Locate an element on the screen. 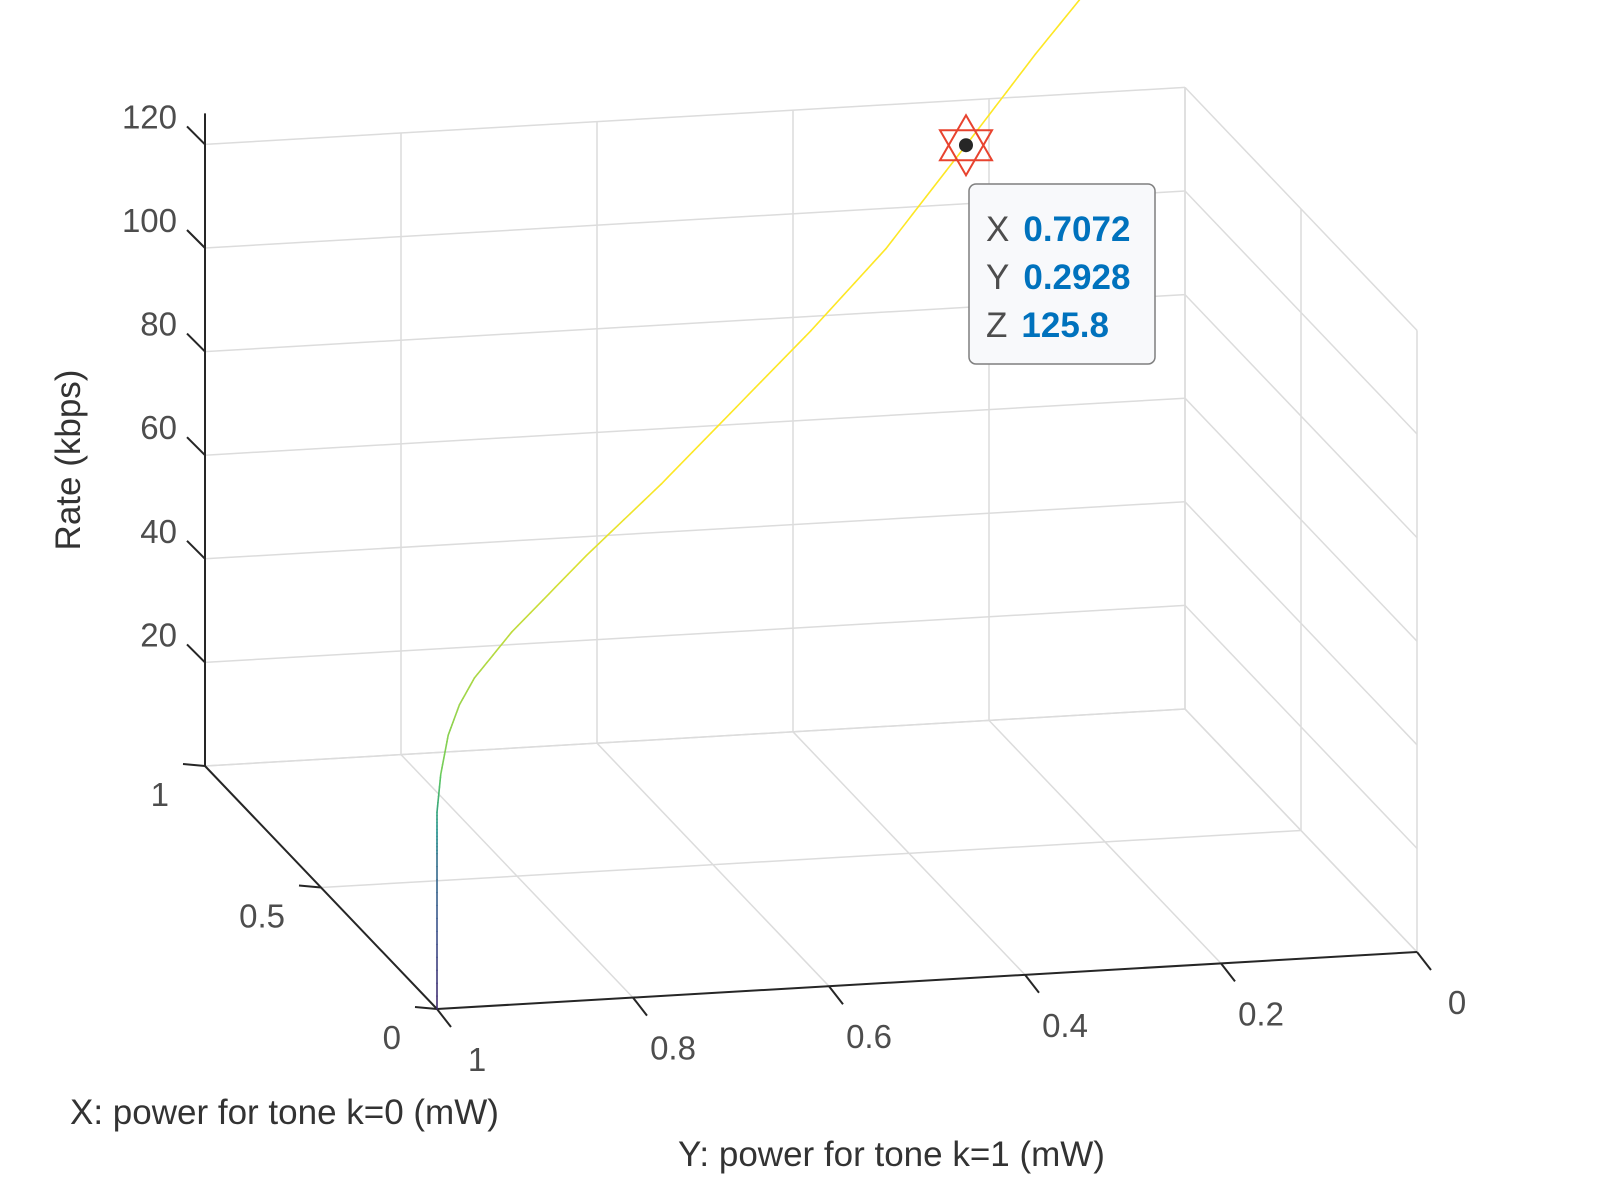 Image resolution: width=1600 pixels, height=1201 pixels. datatip-row-x: X 0.7072 is located at coordinates (1058, 229).